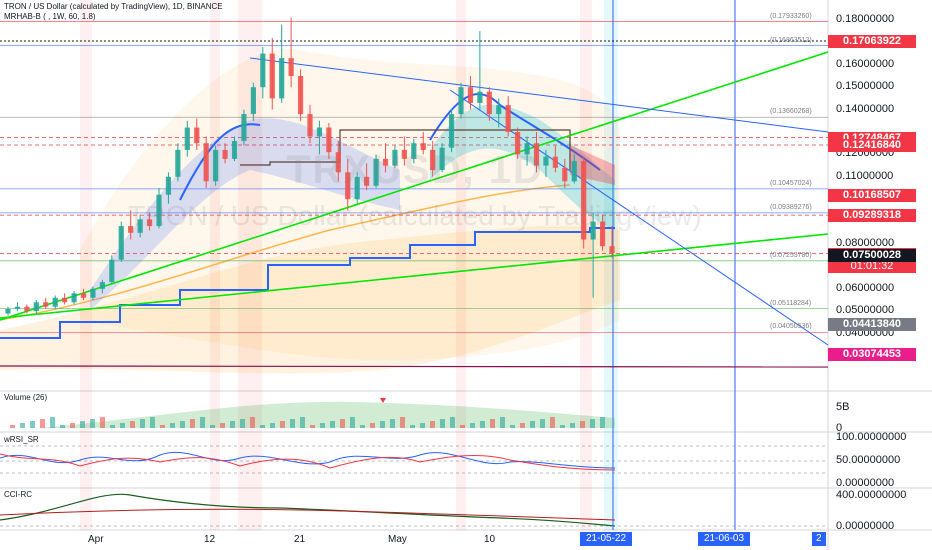  Describe the element at coordinates (865, 483) in the screenshot. I see `wrsi-tick: 0.00000000` at that location.